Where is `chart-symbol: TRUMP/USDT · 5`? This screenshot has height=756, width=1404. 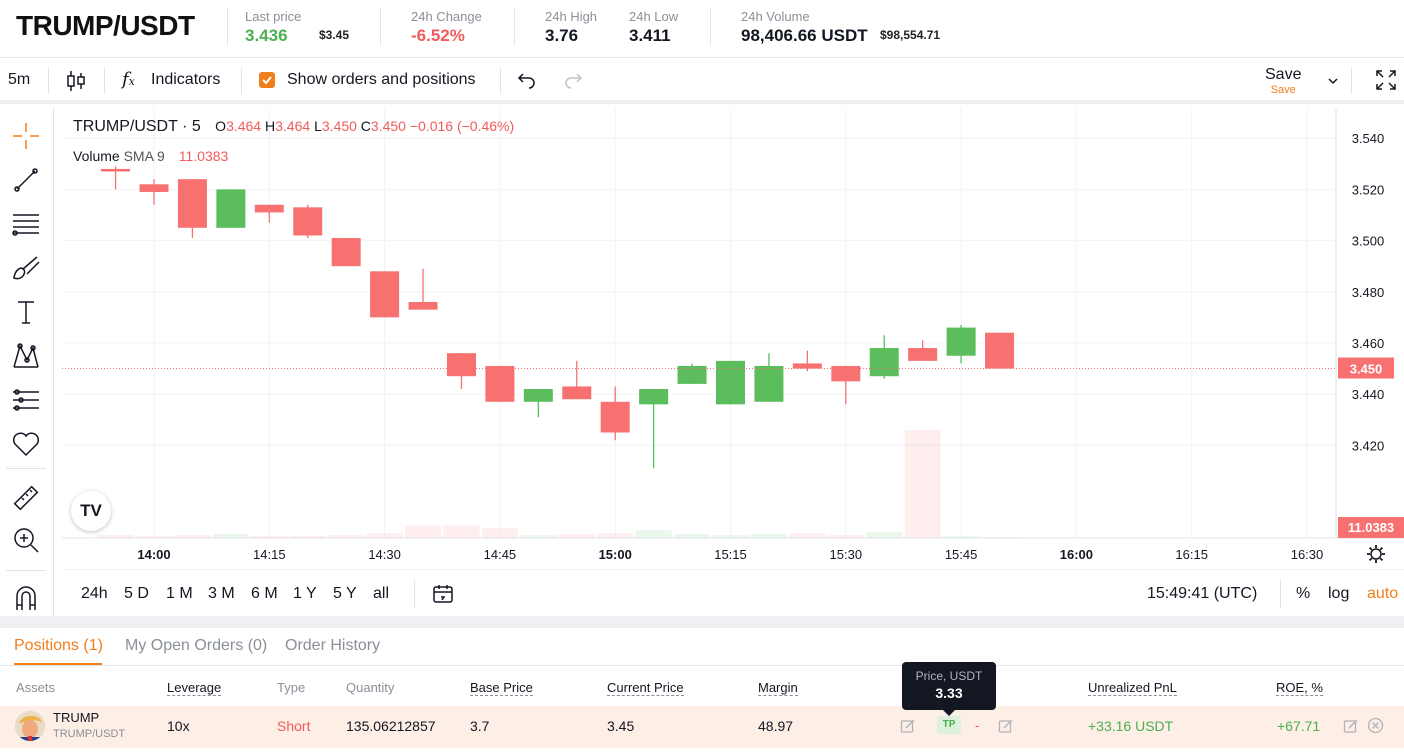 chart-symbol: TRUMP/USDT · 5 is located at coordinates (137, 126).